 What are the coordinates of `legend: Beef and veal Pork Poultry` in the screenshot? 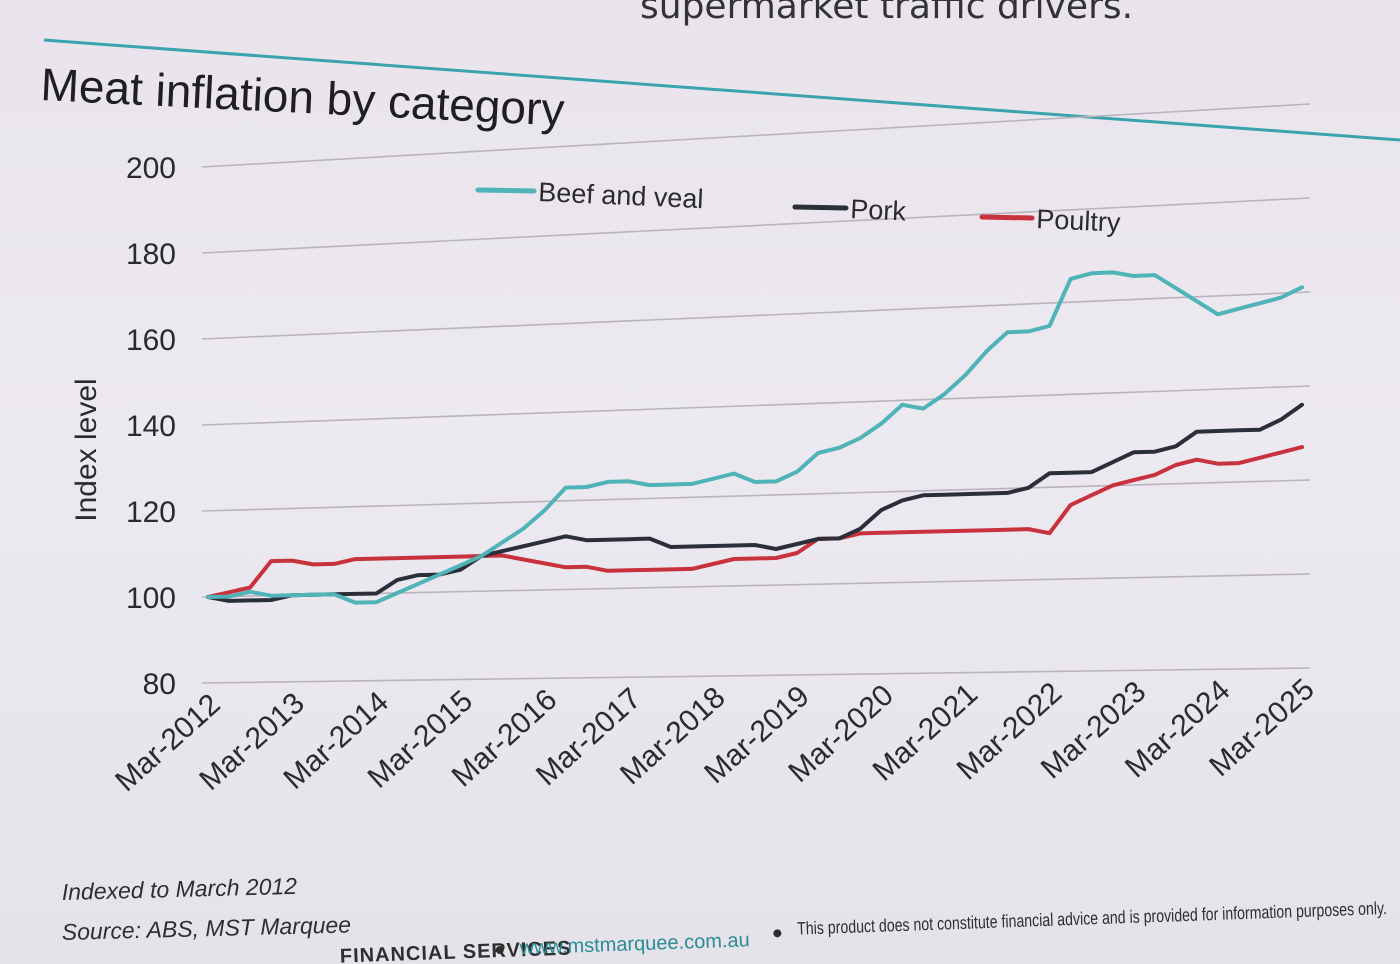 It's located at (798, 207).